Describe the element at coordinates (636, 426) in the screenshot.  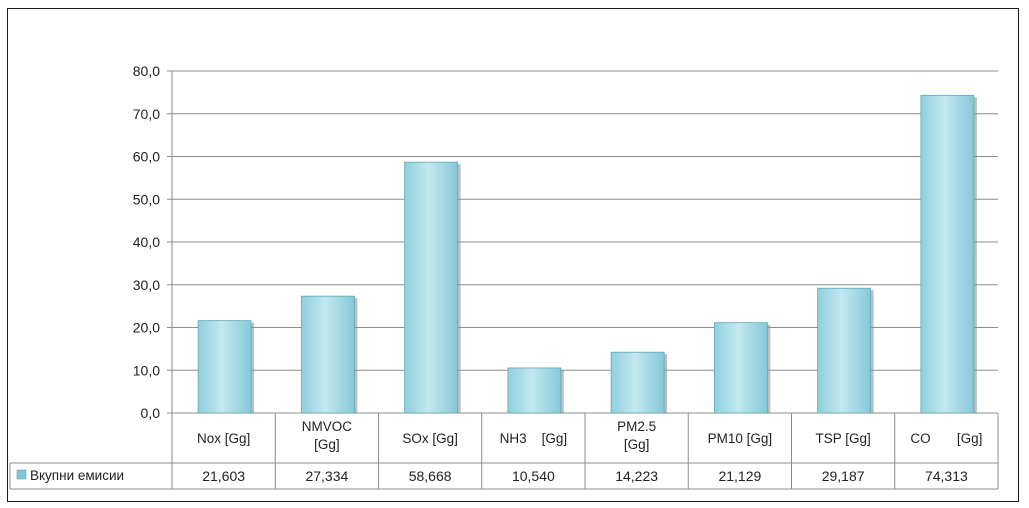
I see `category-label-line: PM2.5` at that location.